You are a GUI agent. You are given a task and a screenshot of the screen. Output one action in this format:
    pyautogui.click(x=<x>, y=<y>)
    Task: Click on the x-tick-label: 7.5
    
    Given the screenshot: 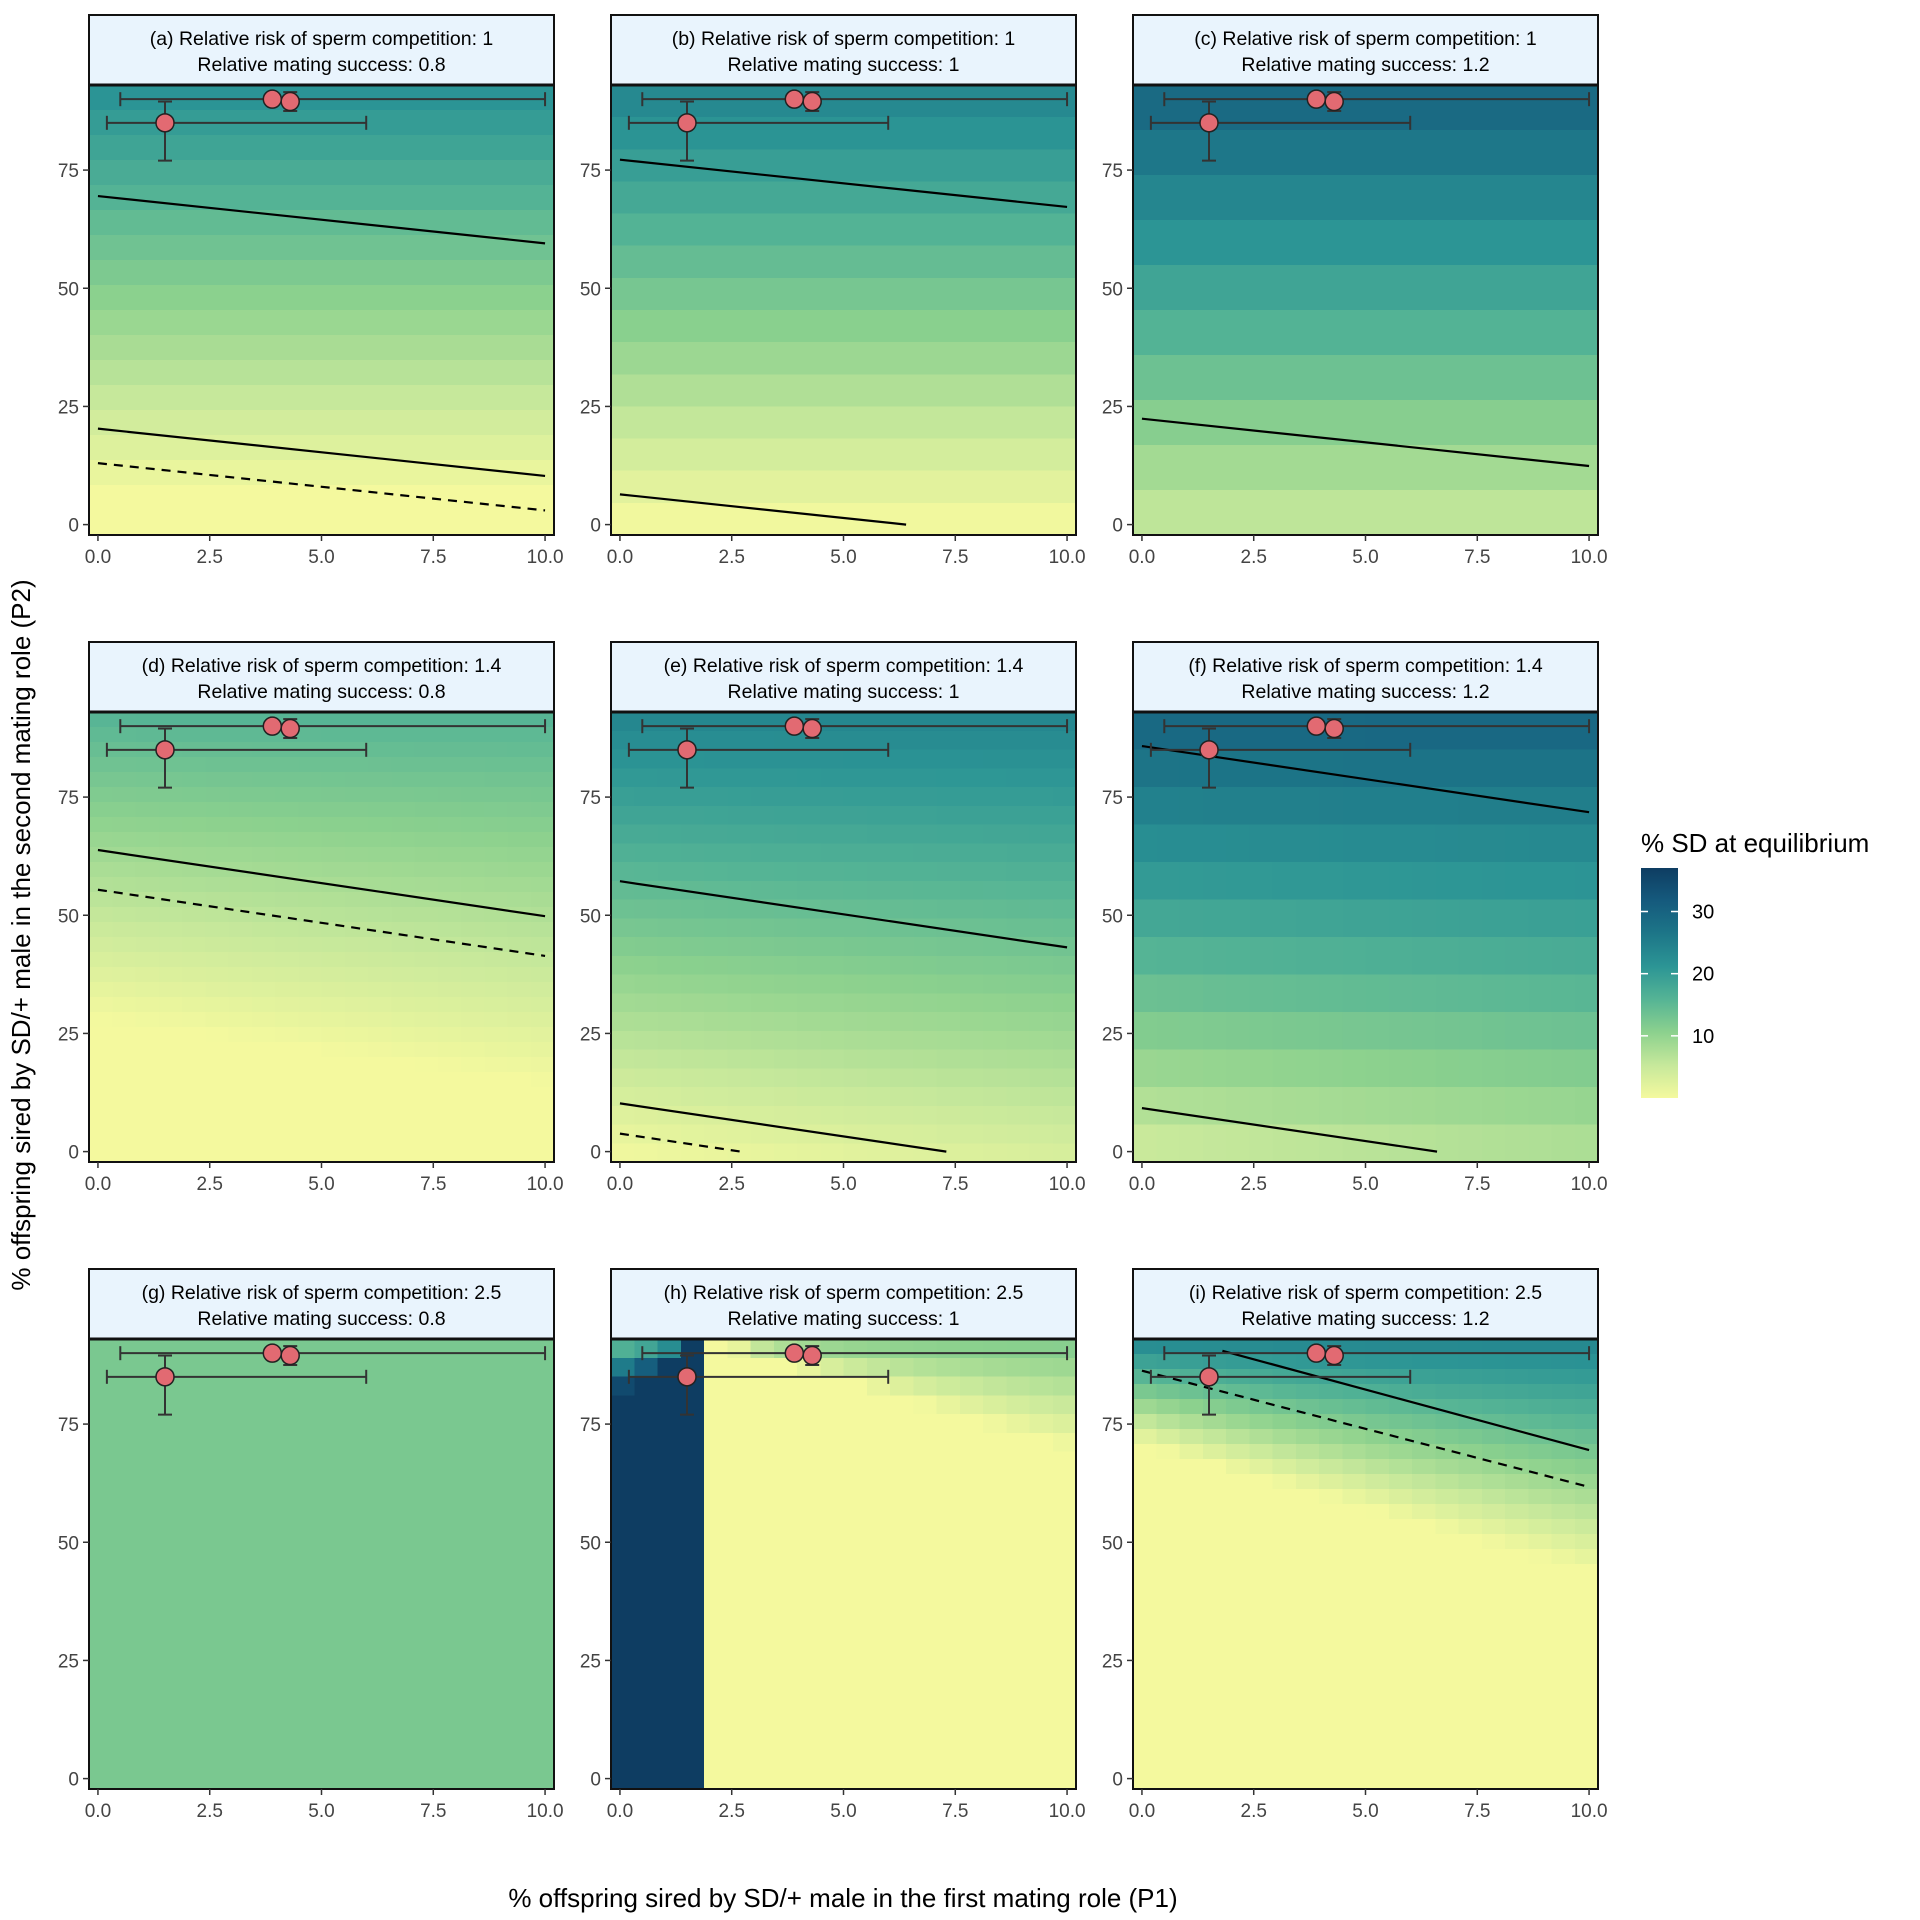 What is the action you would take?
    pyautogui.click(x=433, y=1184)
    